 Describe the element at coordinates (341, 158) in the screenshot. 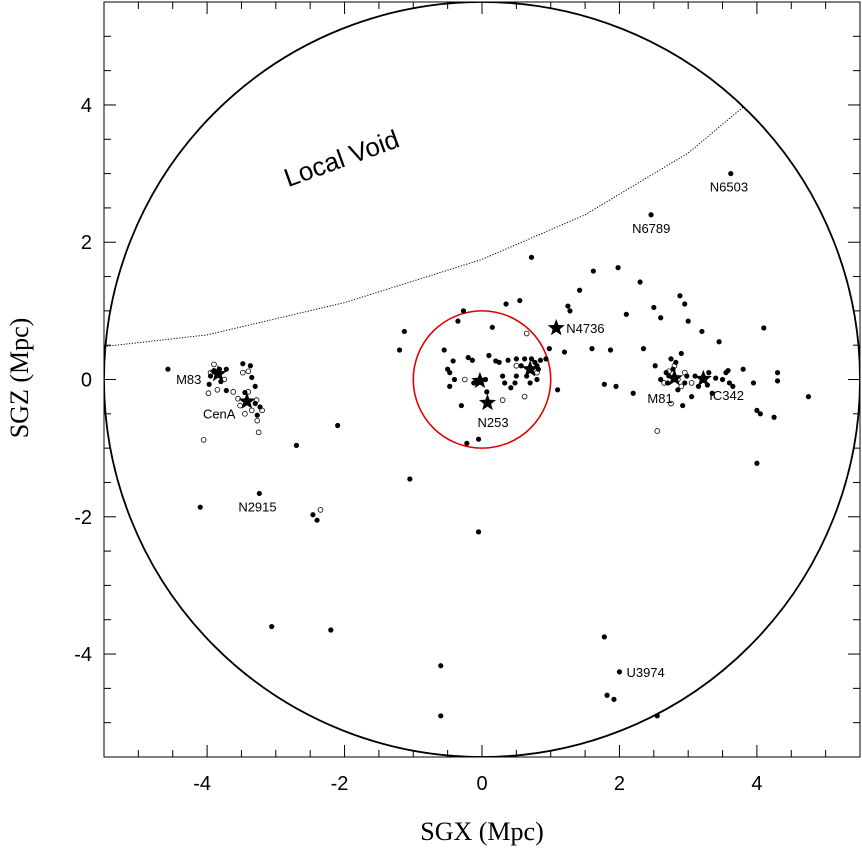

I see `local-void-label: Local Void` at that location.